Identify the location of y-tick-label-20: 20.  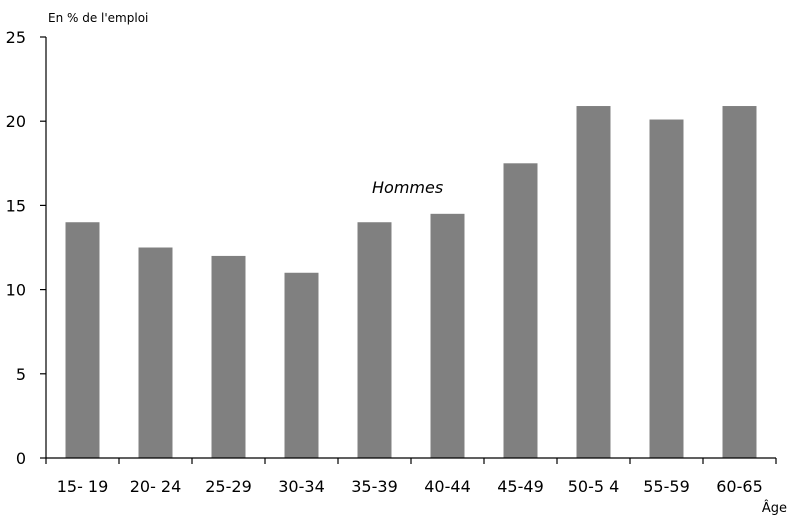
(16, 121).